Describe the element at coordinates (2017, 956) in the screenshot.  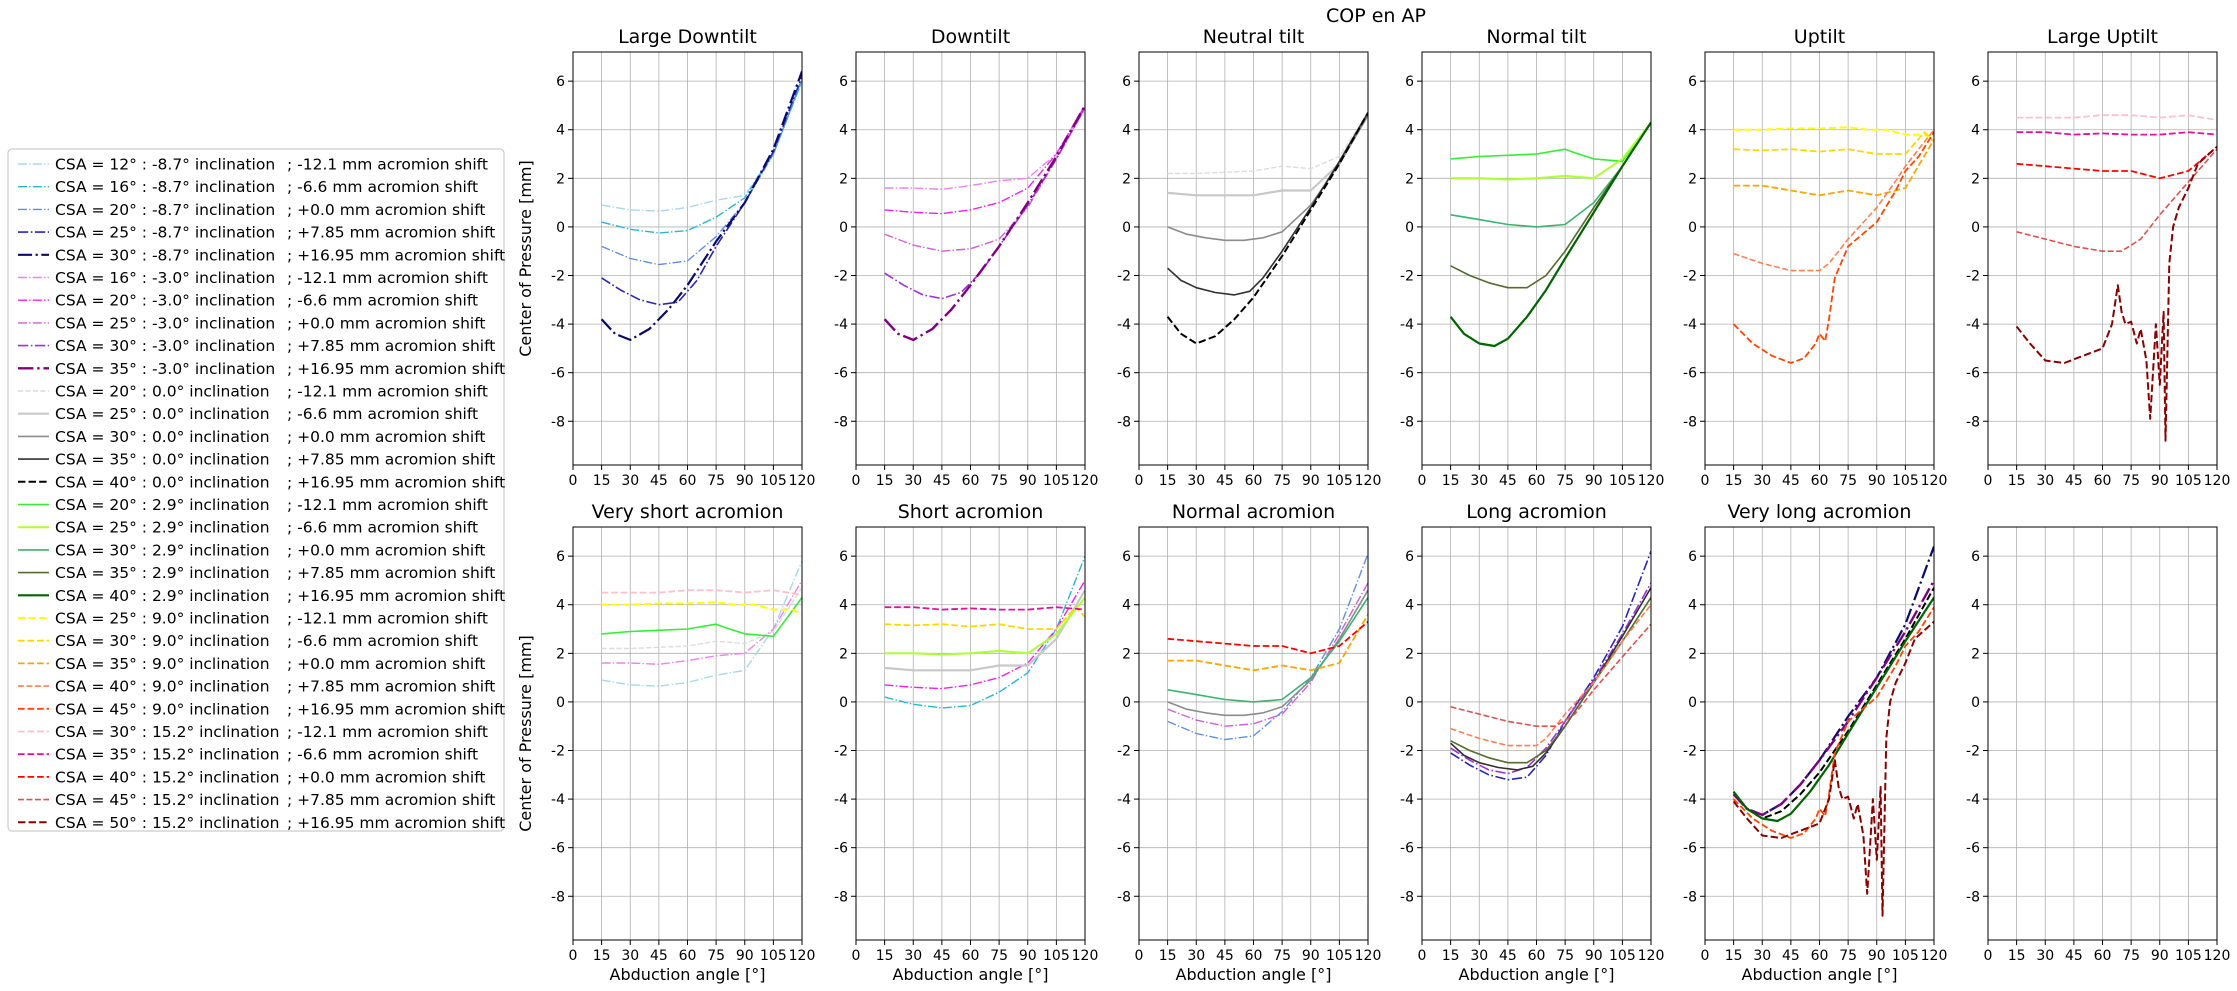
I see `tick-label-x: 15` at that location.